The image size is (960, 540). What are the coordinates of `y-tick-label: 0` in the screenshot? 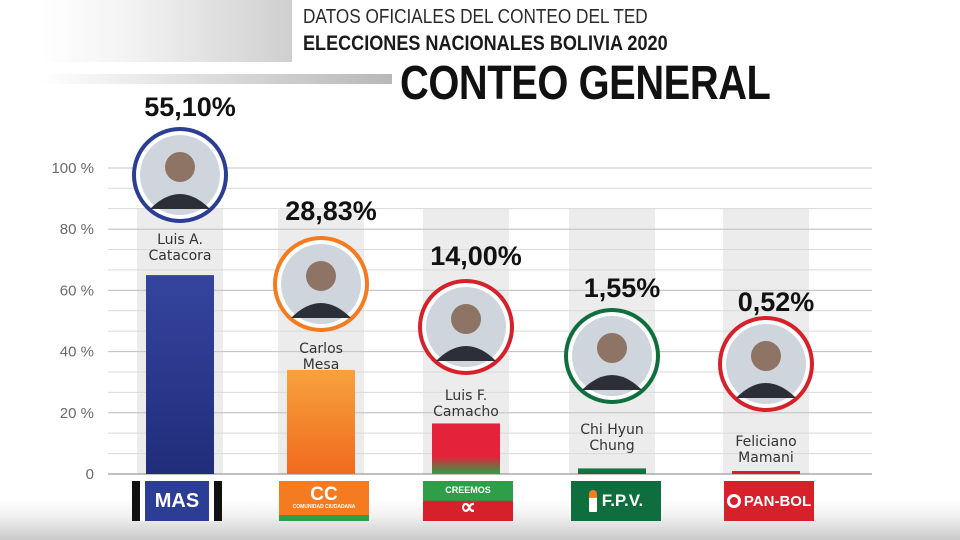 It's located at (90, 474).